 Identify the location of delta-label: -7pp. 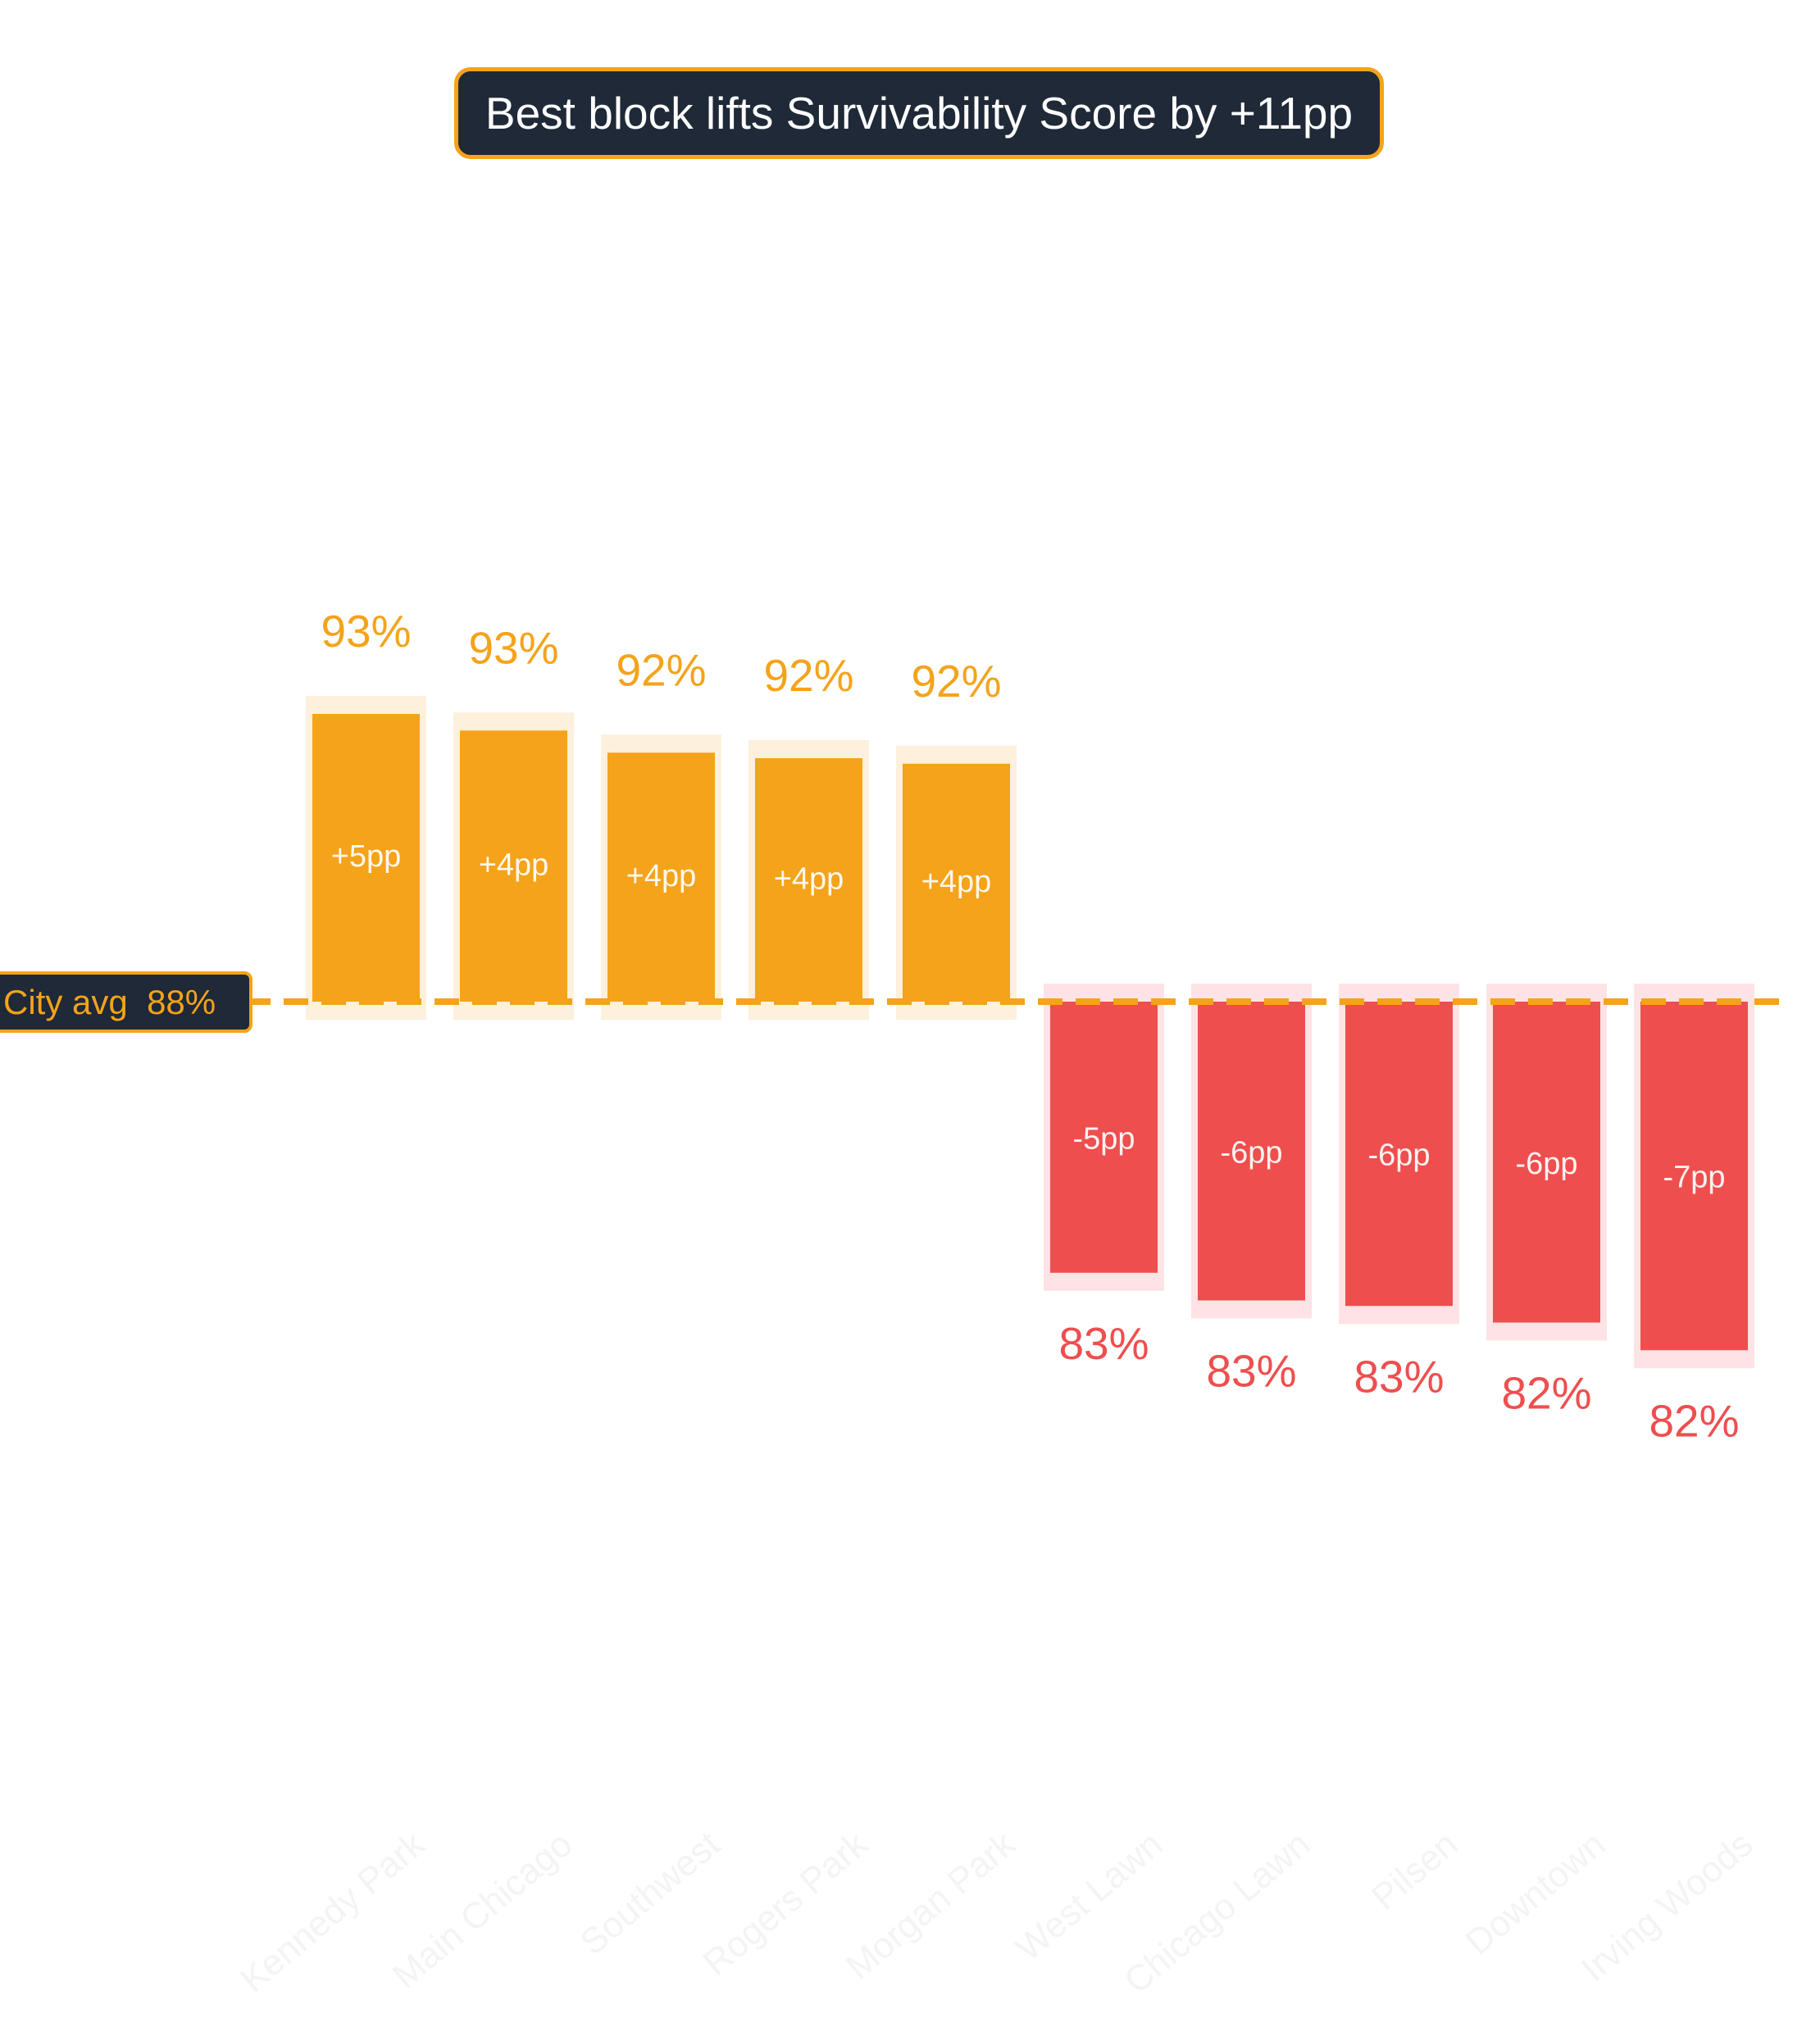
(1694, 1178).